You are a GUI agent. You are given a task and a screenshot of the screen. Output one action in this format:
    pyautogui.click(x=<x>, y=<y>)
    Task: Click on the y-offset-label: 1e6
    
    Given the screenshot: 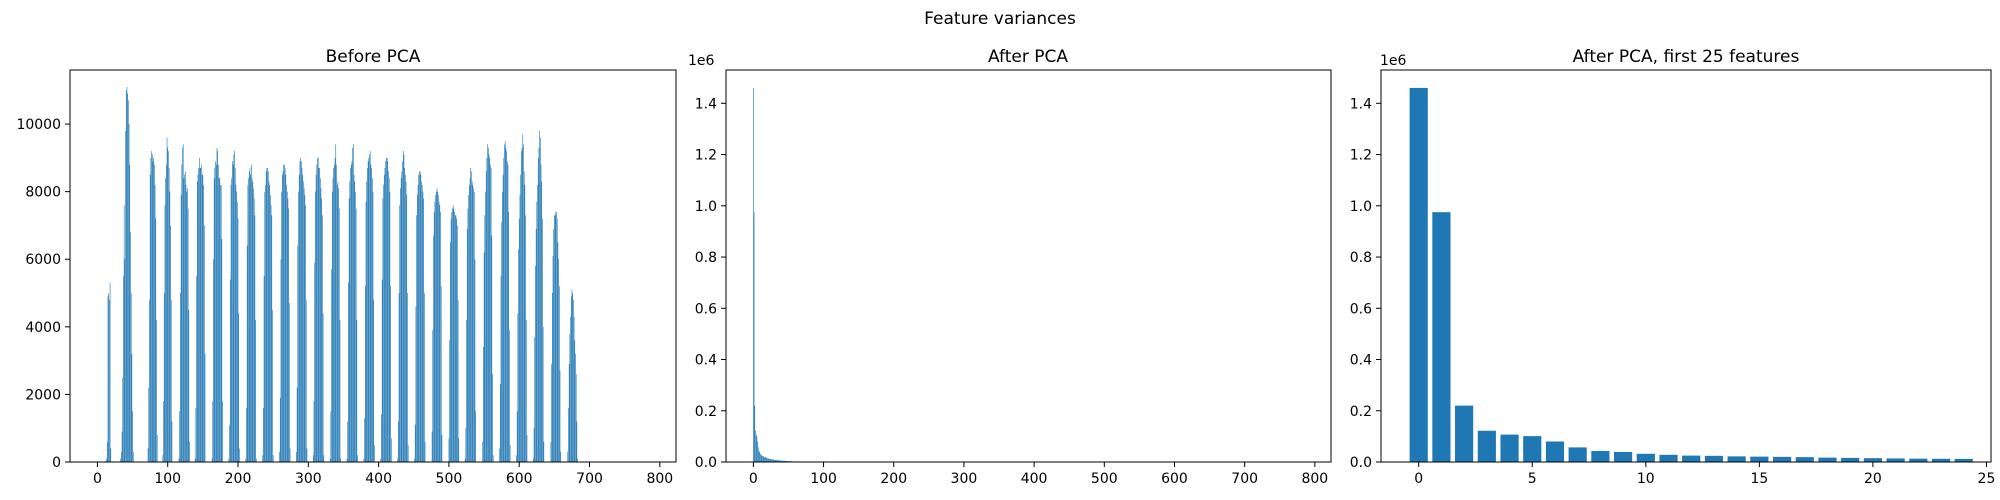 What is the action you would take?
    pyautogui.click(x=1393, y=61)
    